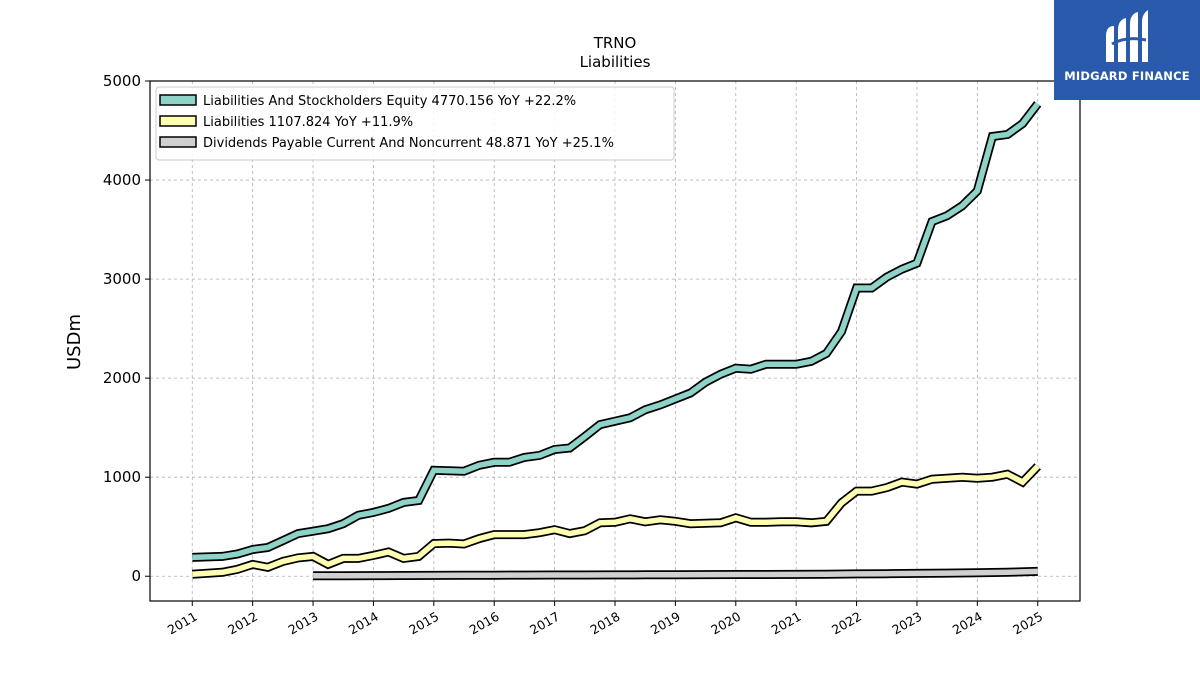  Describe the element at coordinates (122, 279) in the screenshot. I see `y-tick-label: 3000` at that location.